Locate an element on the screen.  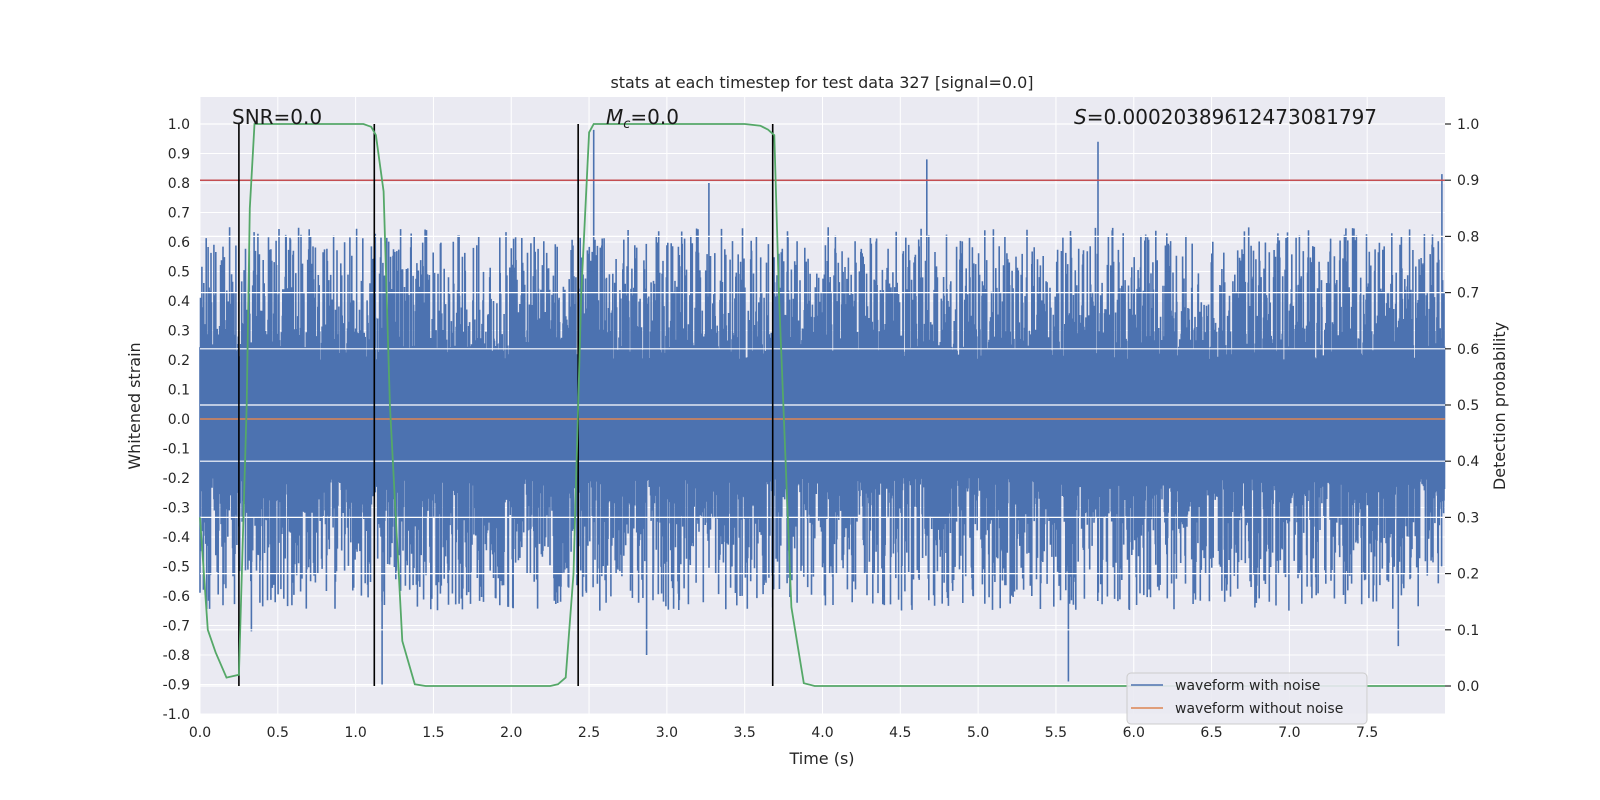
x-tick-label: 6.0 is located at coordinates (1134, 733).